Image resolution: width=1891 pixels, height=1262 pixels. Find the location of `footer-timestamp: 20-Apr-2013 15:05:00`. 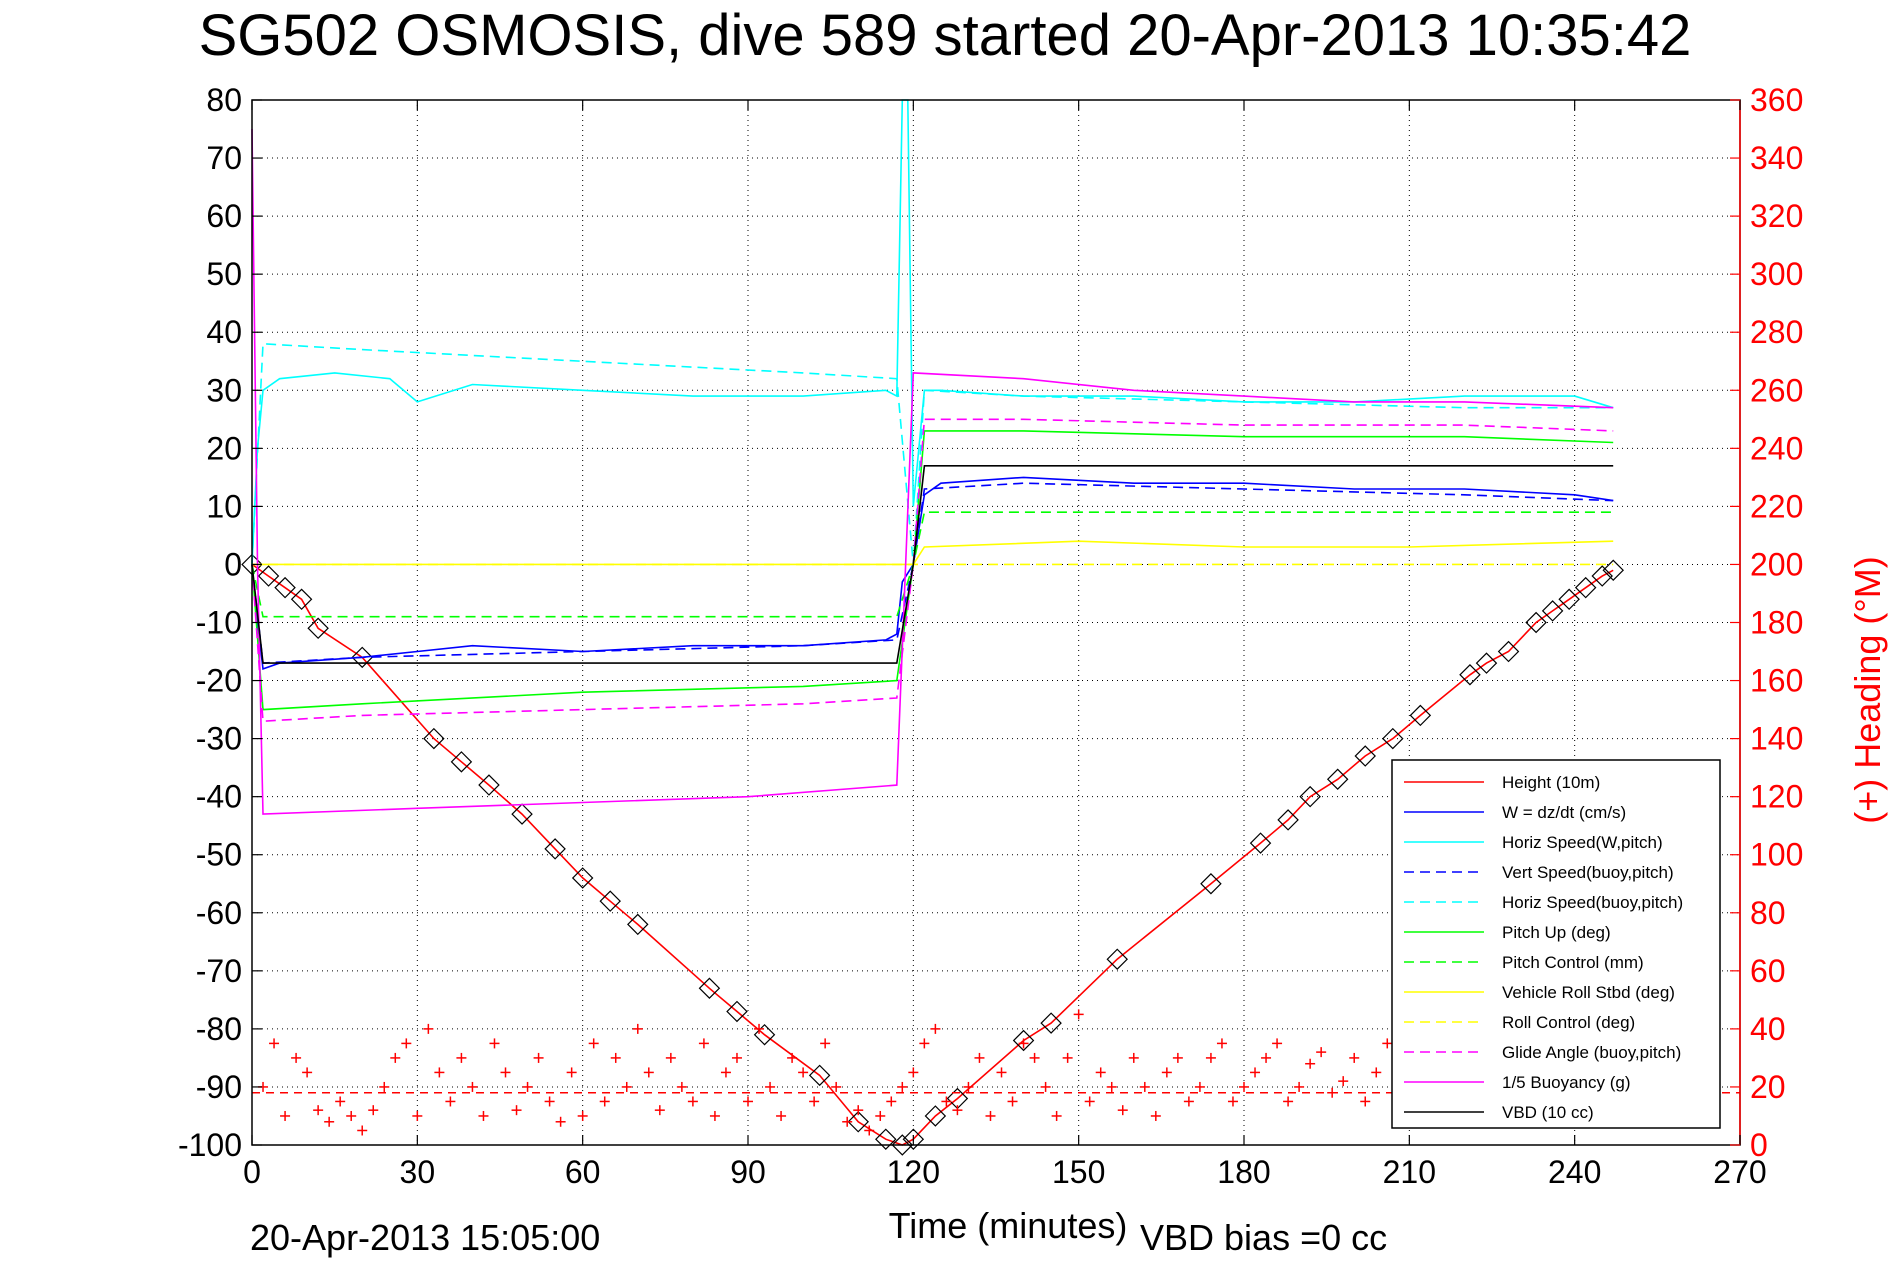

footer-timestamp: 20-Apr-2013 15:05:00 is located at coordinates (425, 1237).